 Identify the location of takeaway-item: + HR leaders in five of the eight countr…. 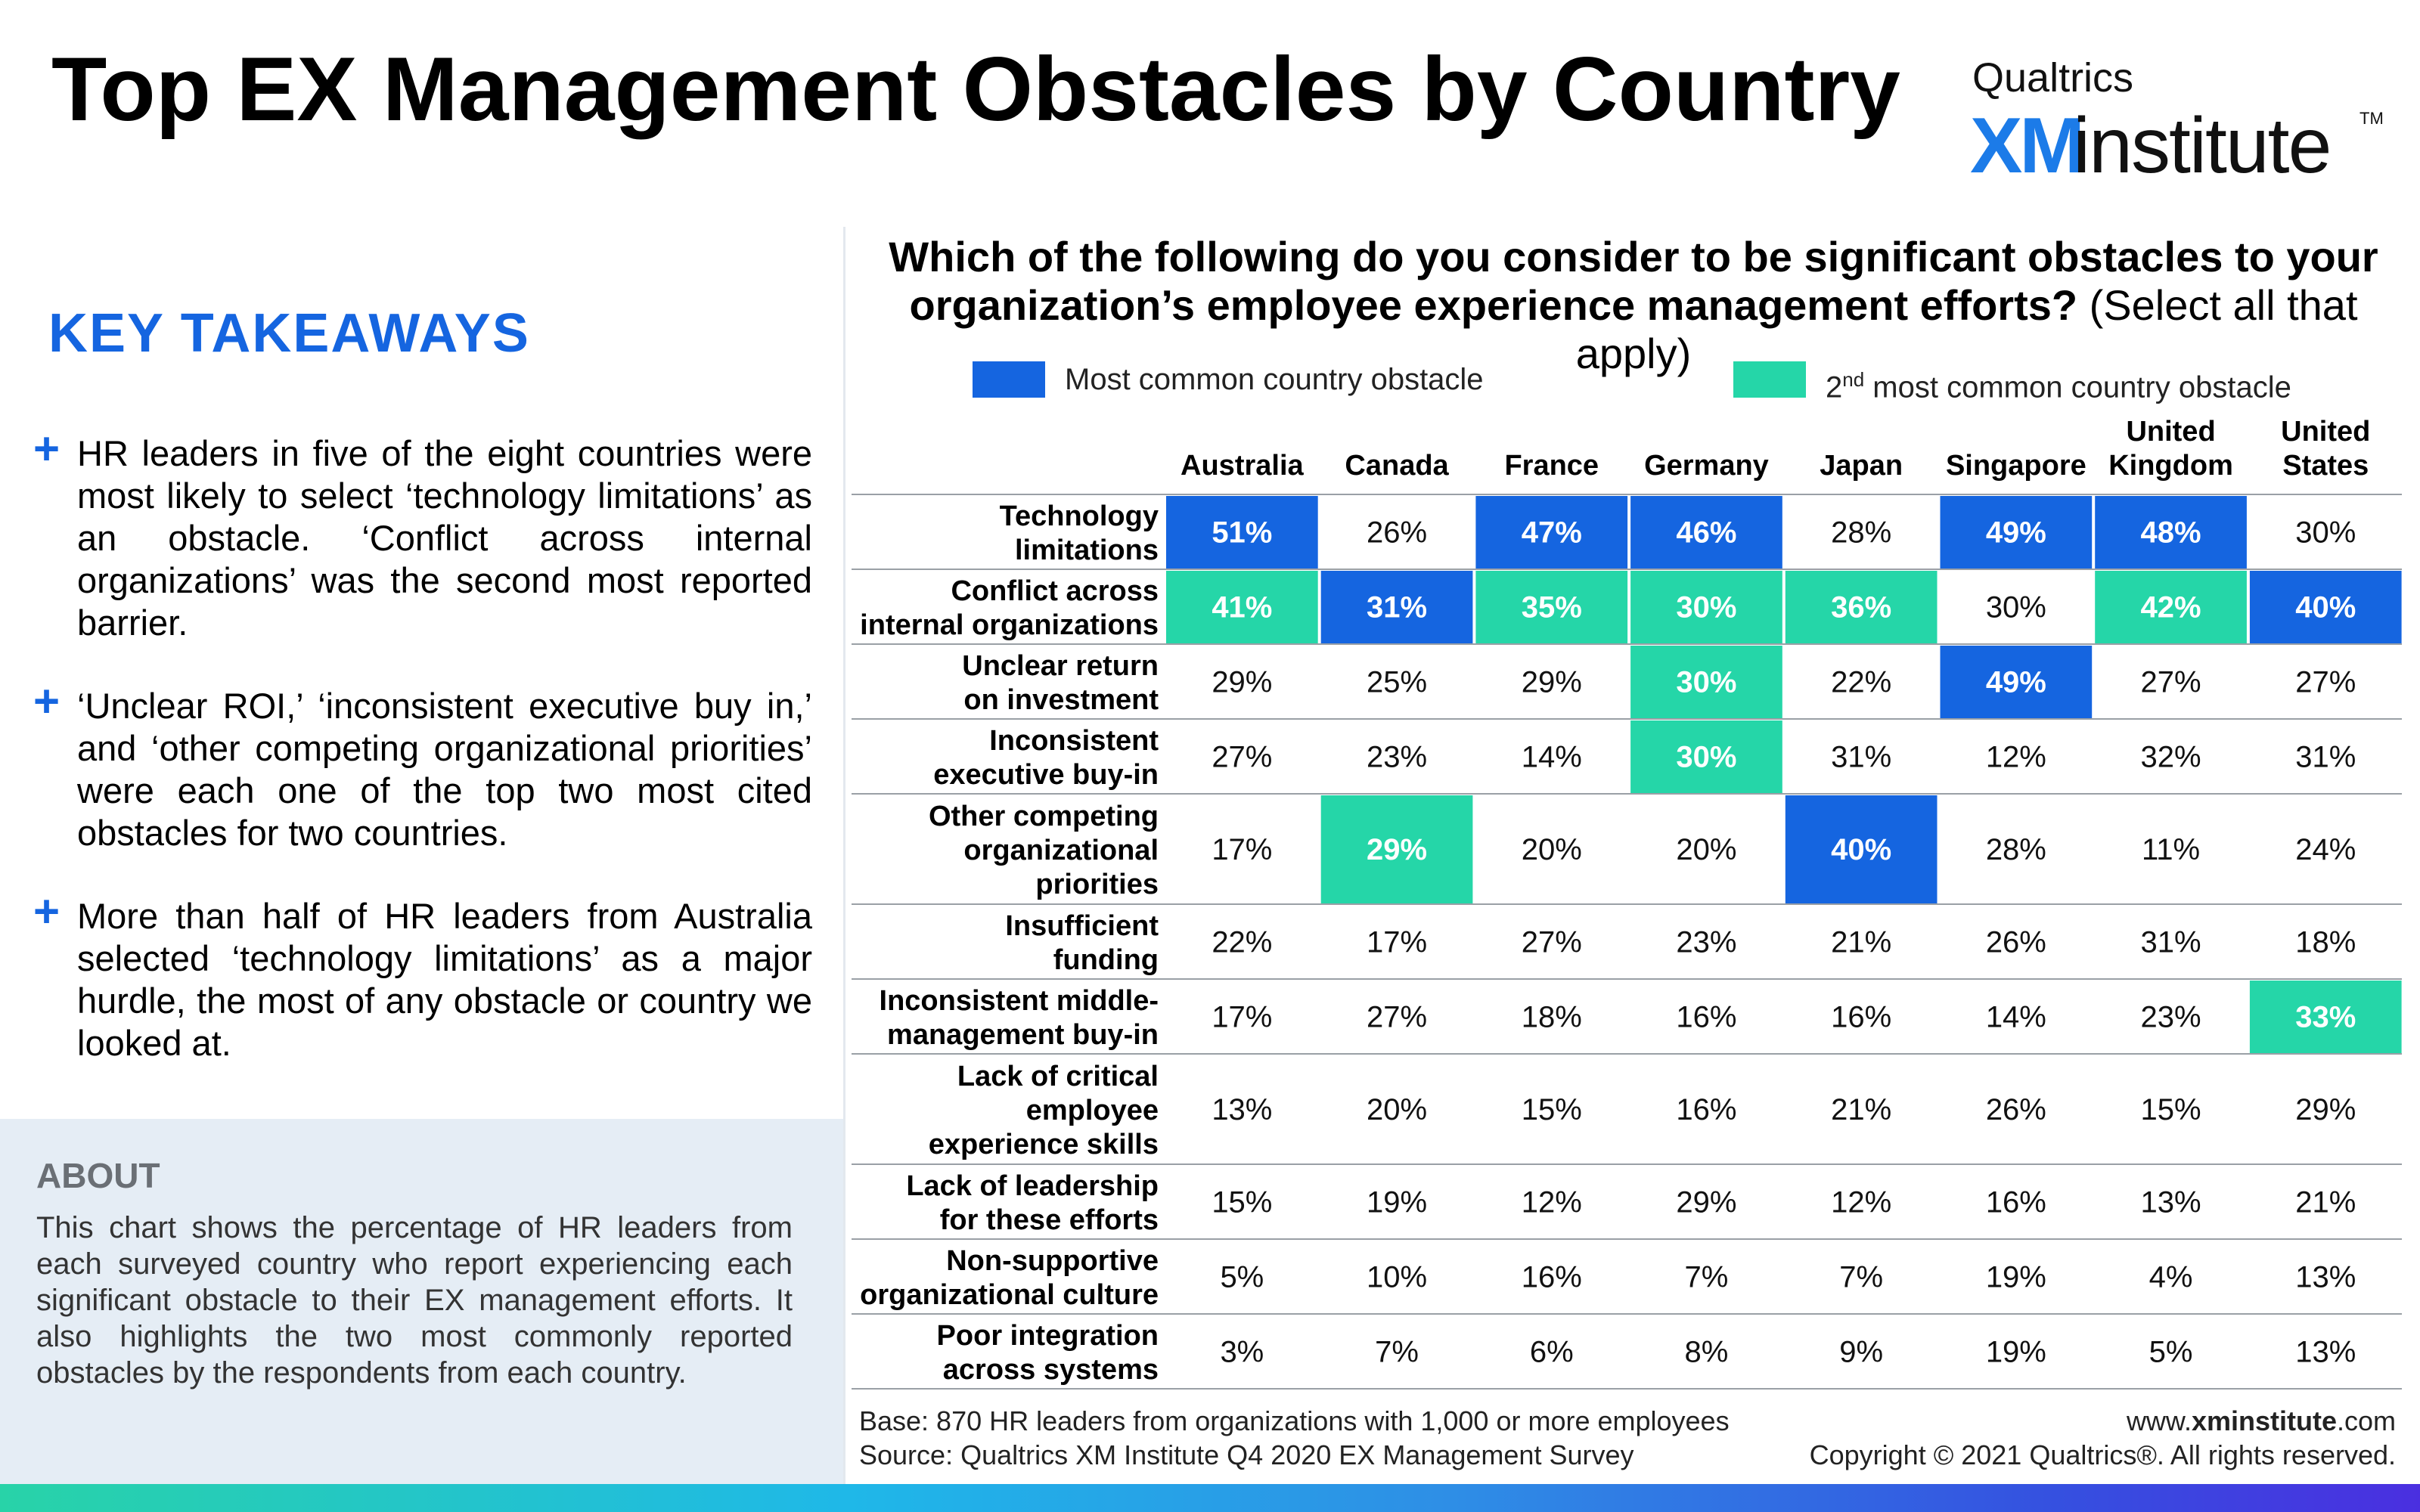
(422, 535).